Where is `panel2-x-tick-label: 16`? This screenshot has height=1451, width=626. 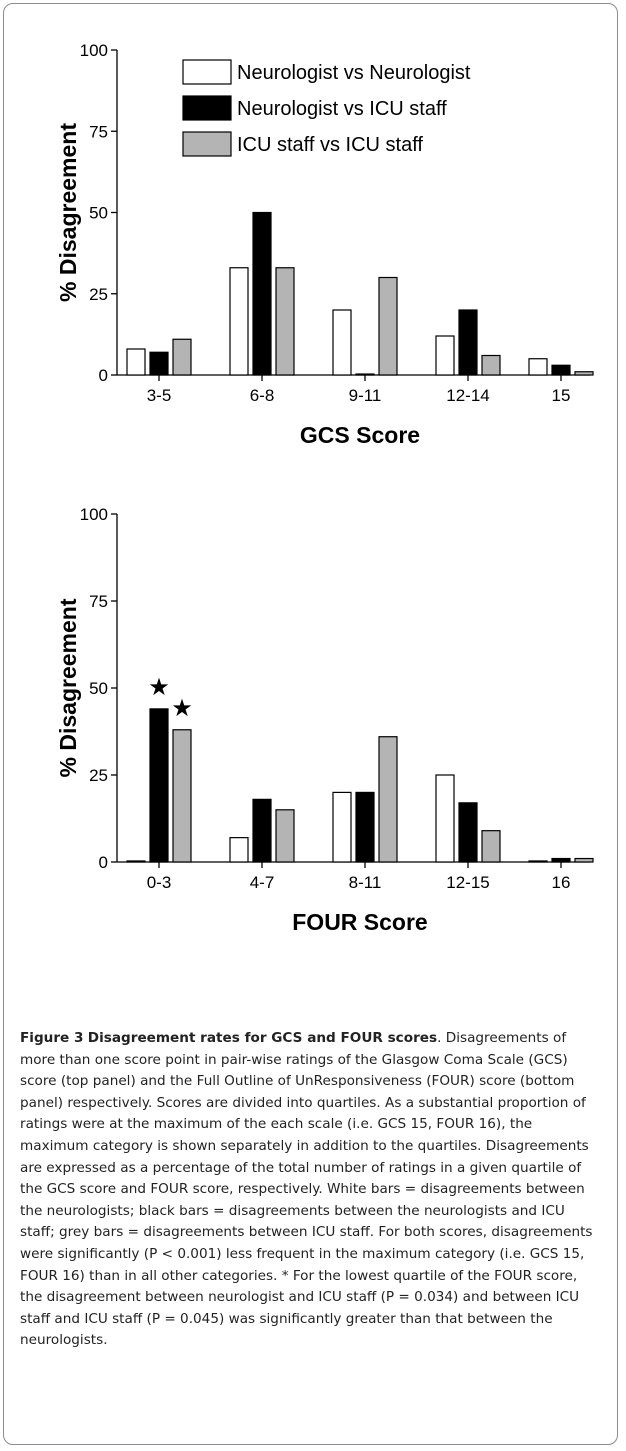 panel2-x-tick-label: 16 is located at coordinates (561, 882).